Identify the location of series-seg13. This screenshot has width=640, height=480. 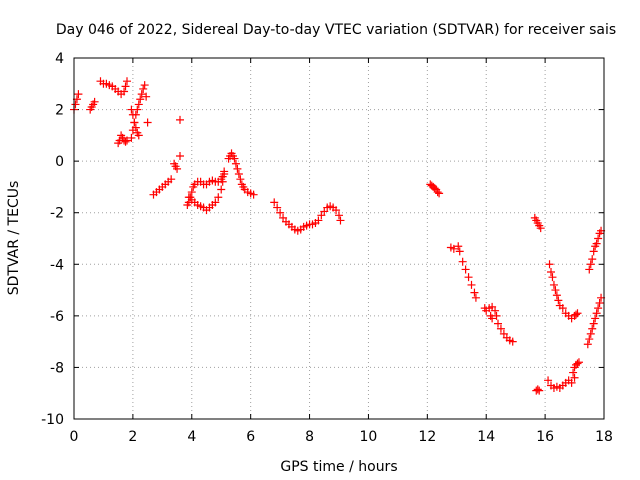
(241, 174).